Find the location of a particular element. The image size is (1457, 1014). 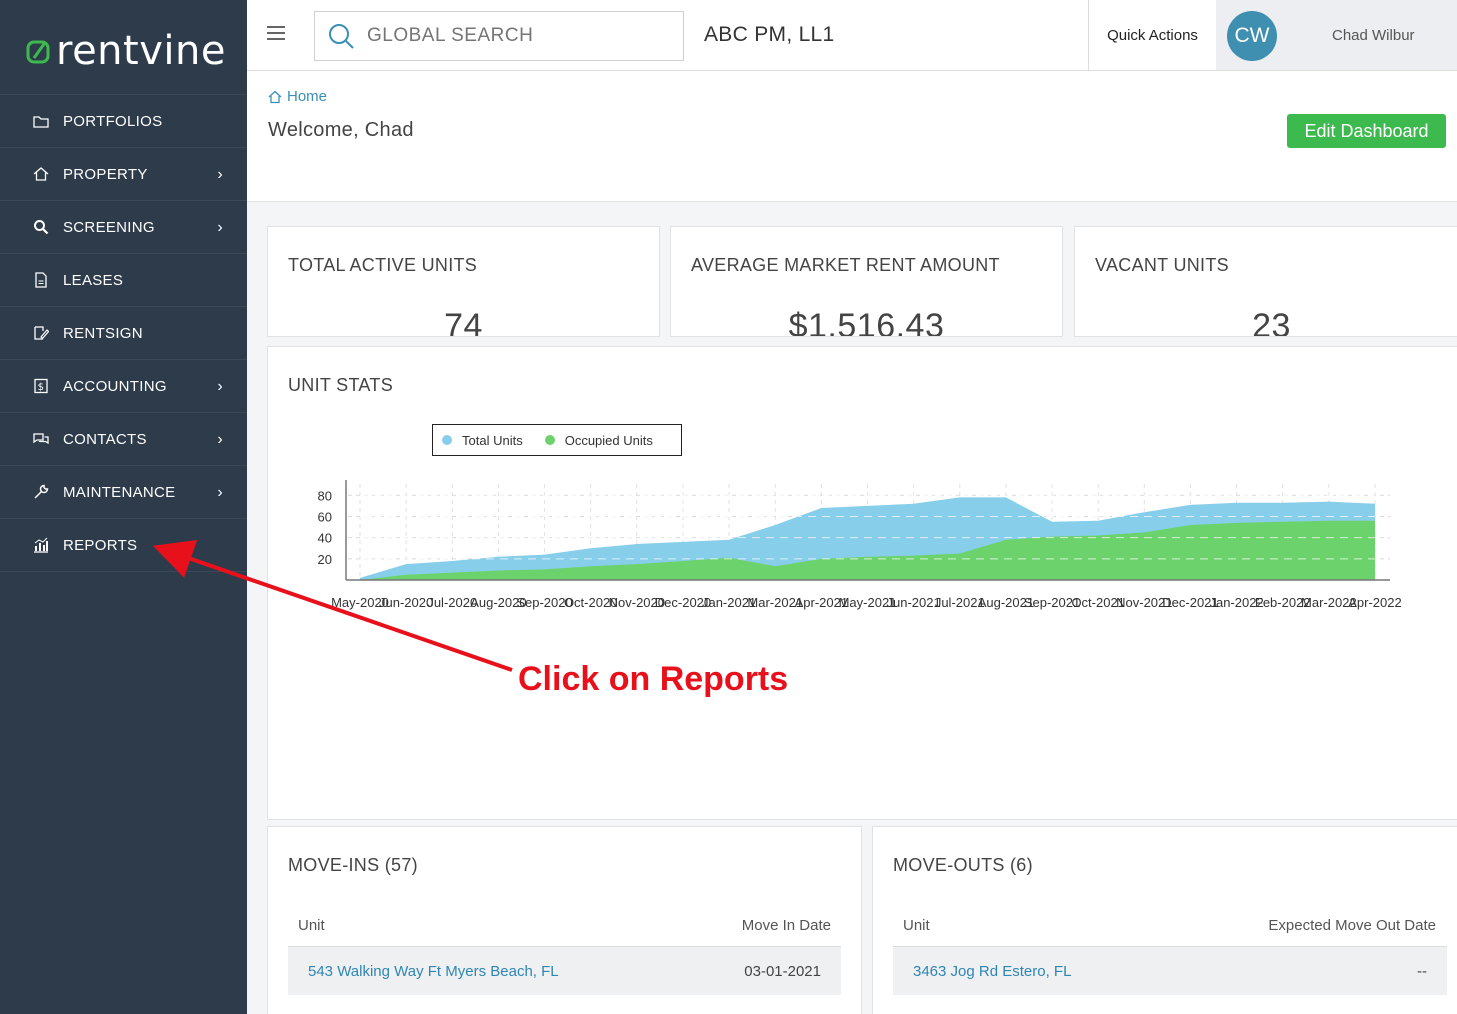

sidebar-item-portfolios: PORTFOLIOS is located at coordinates (123, 121).